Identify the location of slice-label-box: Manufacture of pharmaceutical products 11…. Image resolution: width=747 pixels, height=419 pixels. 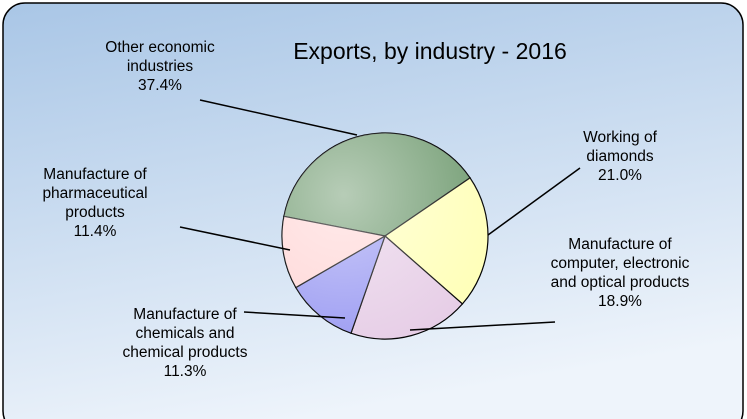
(95, 203).